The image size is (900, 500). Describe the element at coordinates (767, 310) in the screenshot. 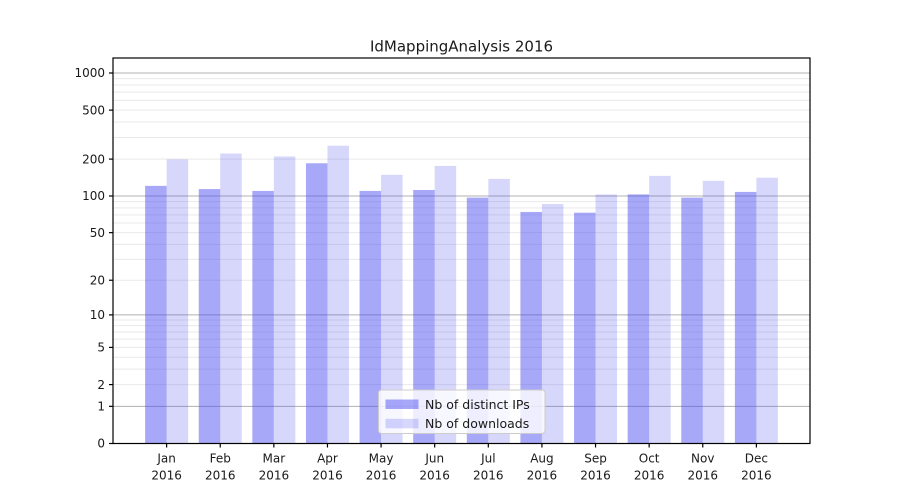

I see `bar-downloads-dec` at that location.